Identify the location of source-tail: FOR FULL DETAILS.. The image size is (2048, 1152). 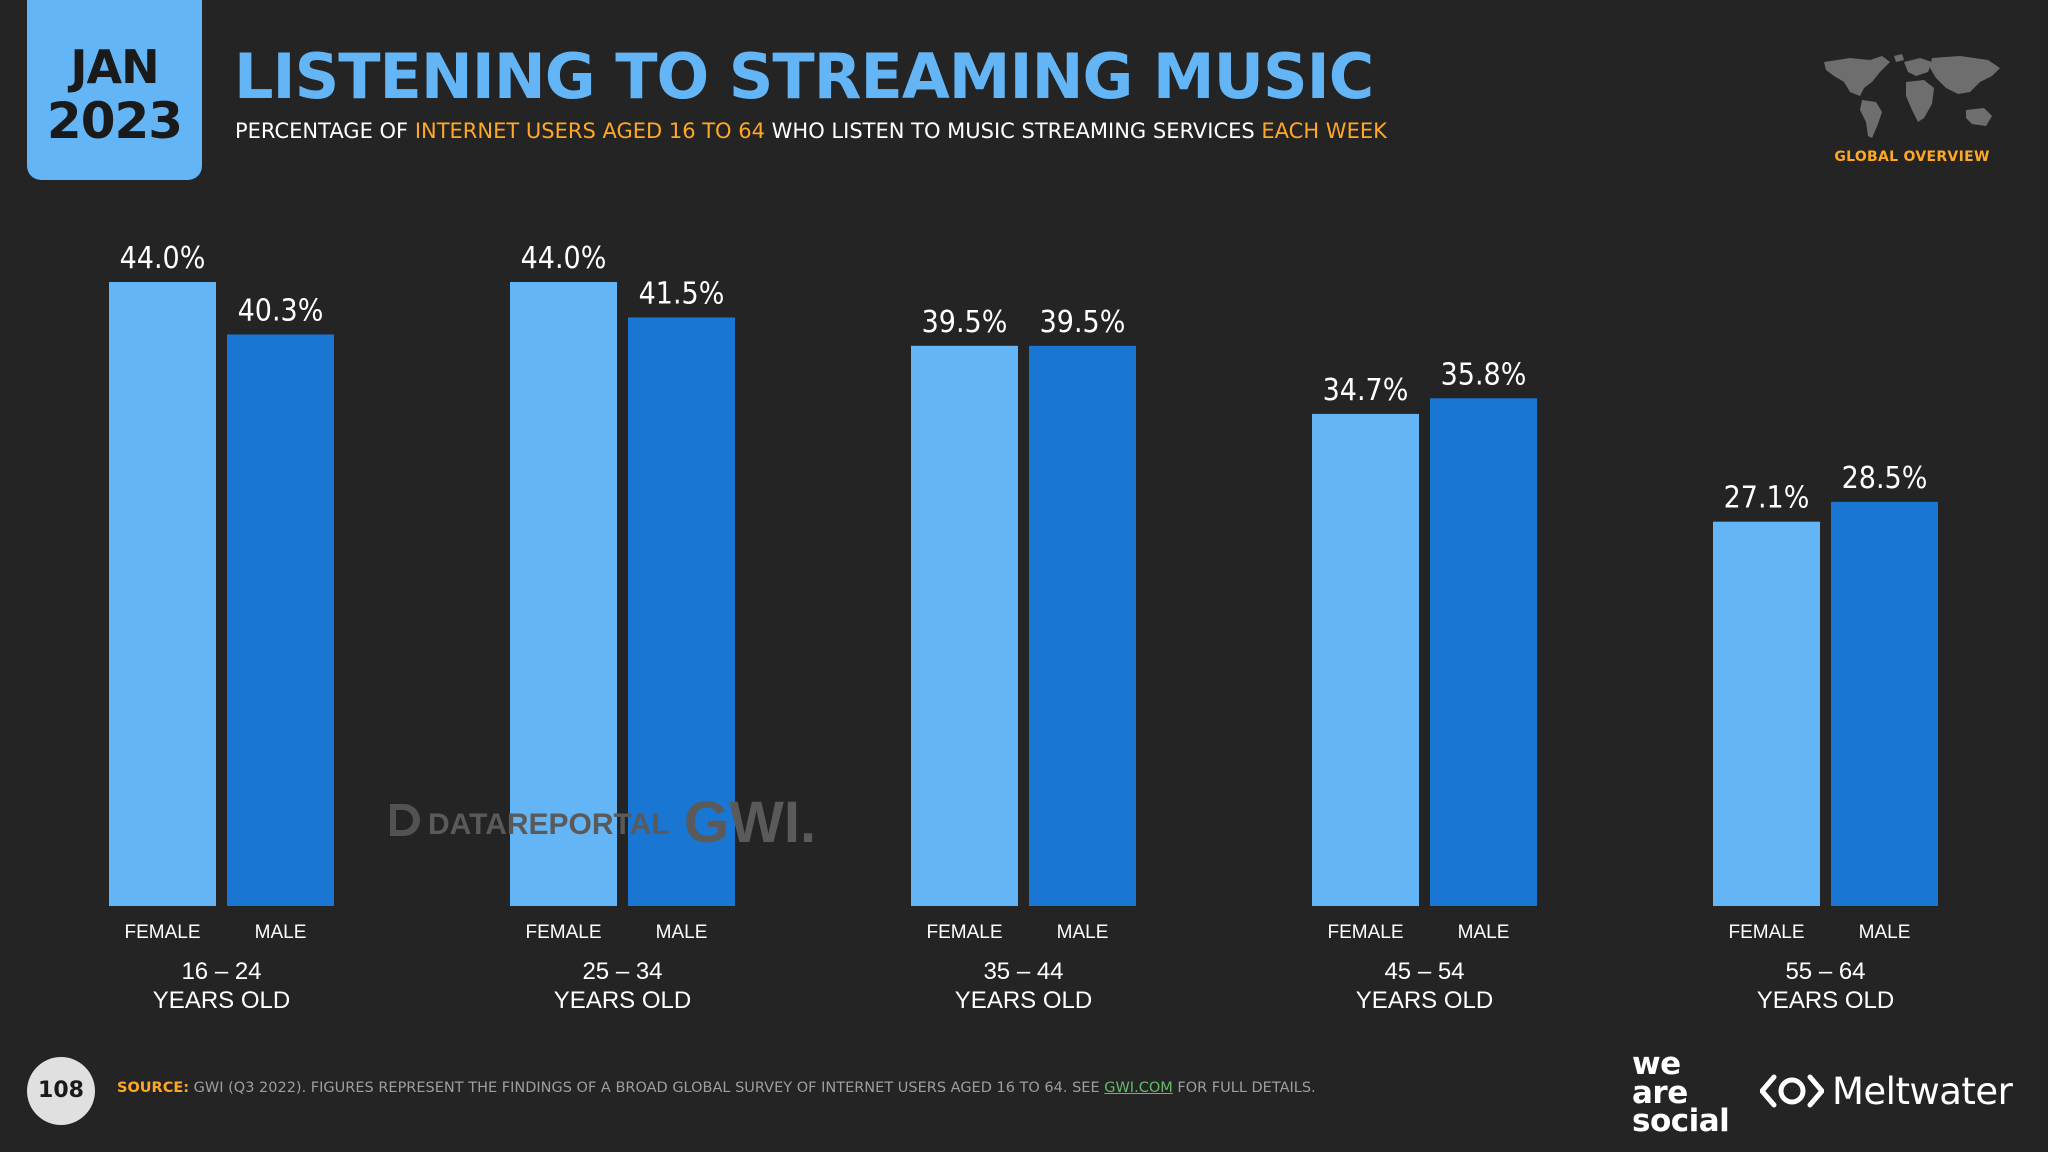
(1244, 1088).